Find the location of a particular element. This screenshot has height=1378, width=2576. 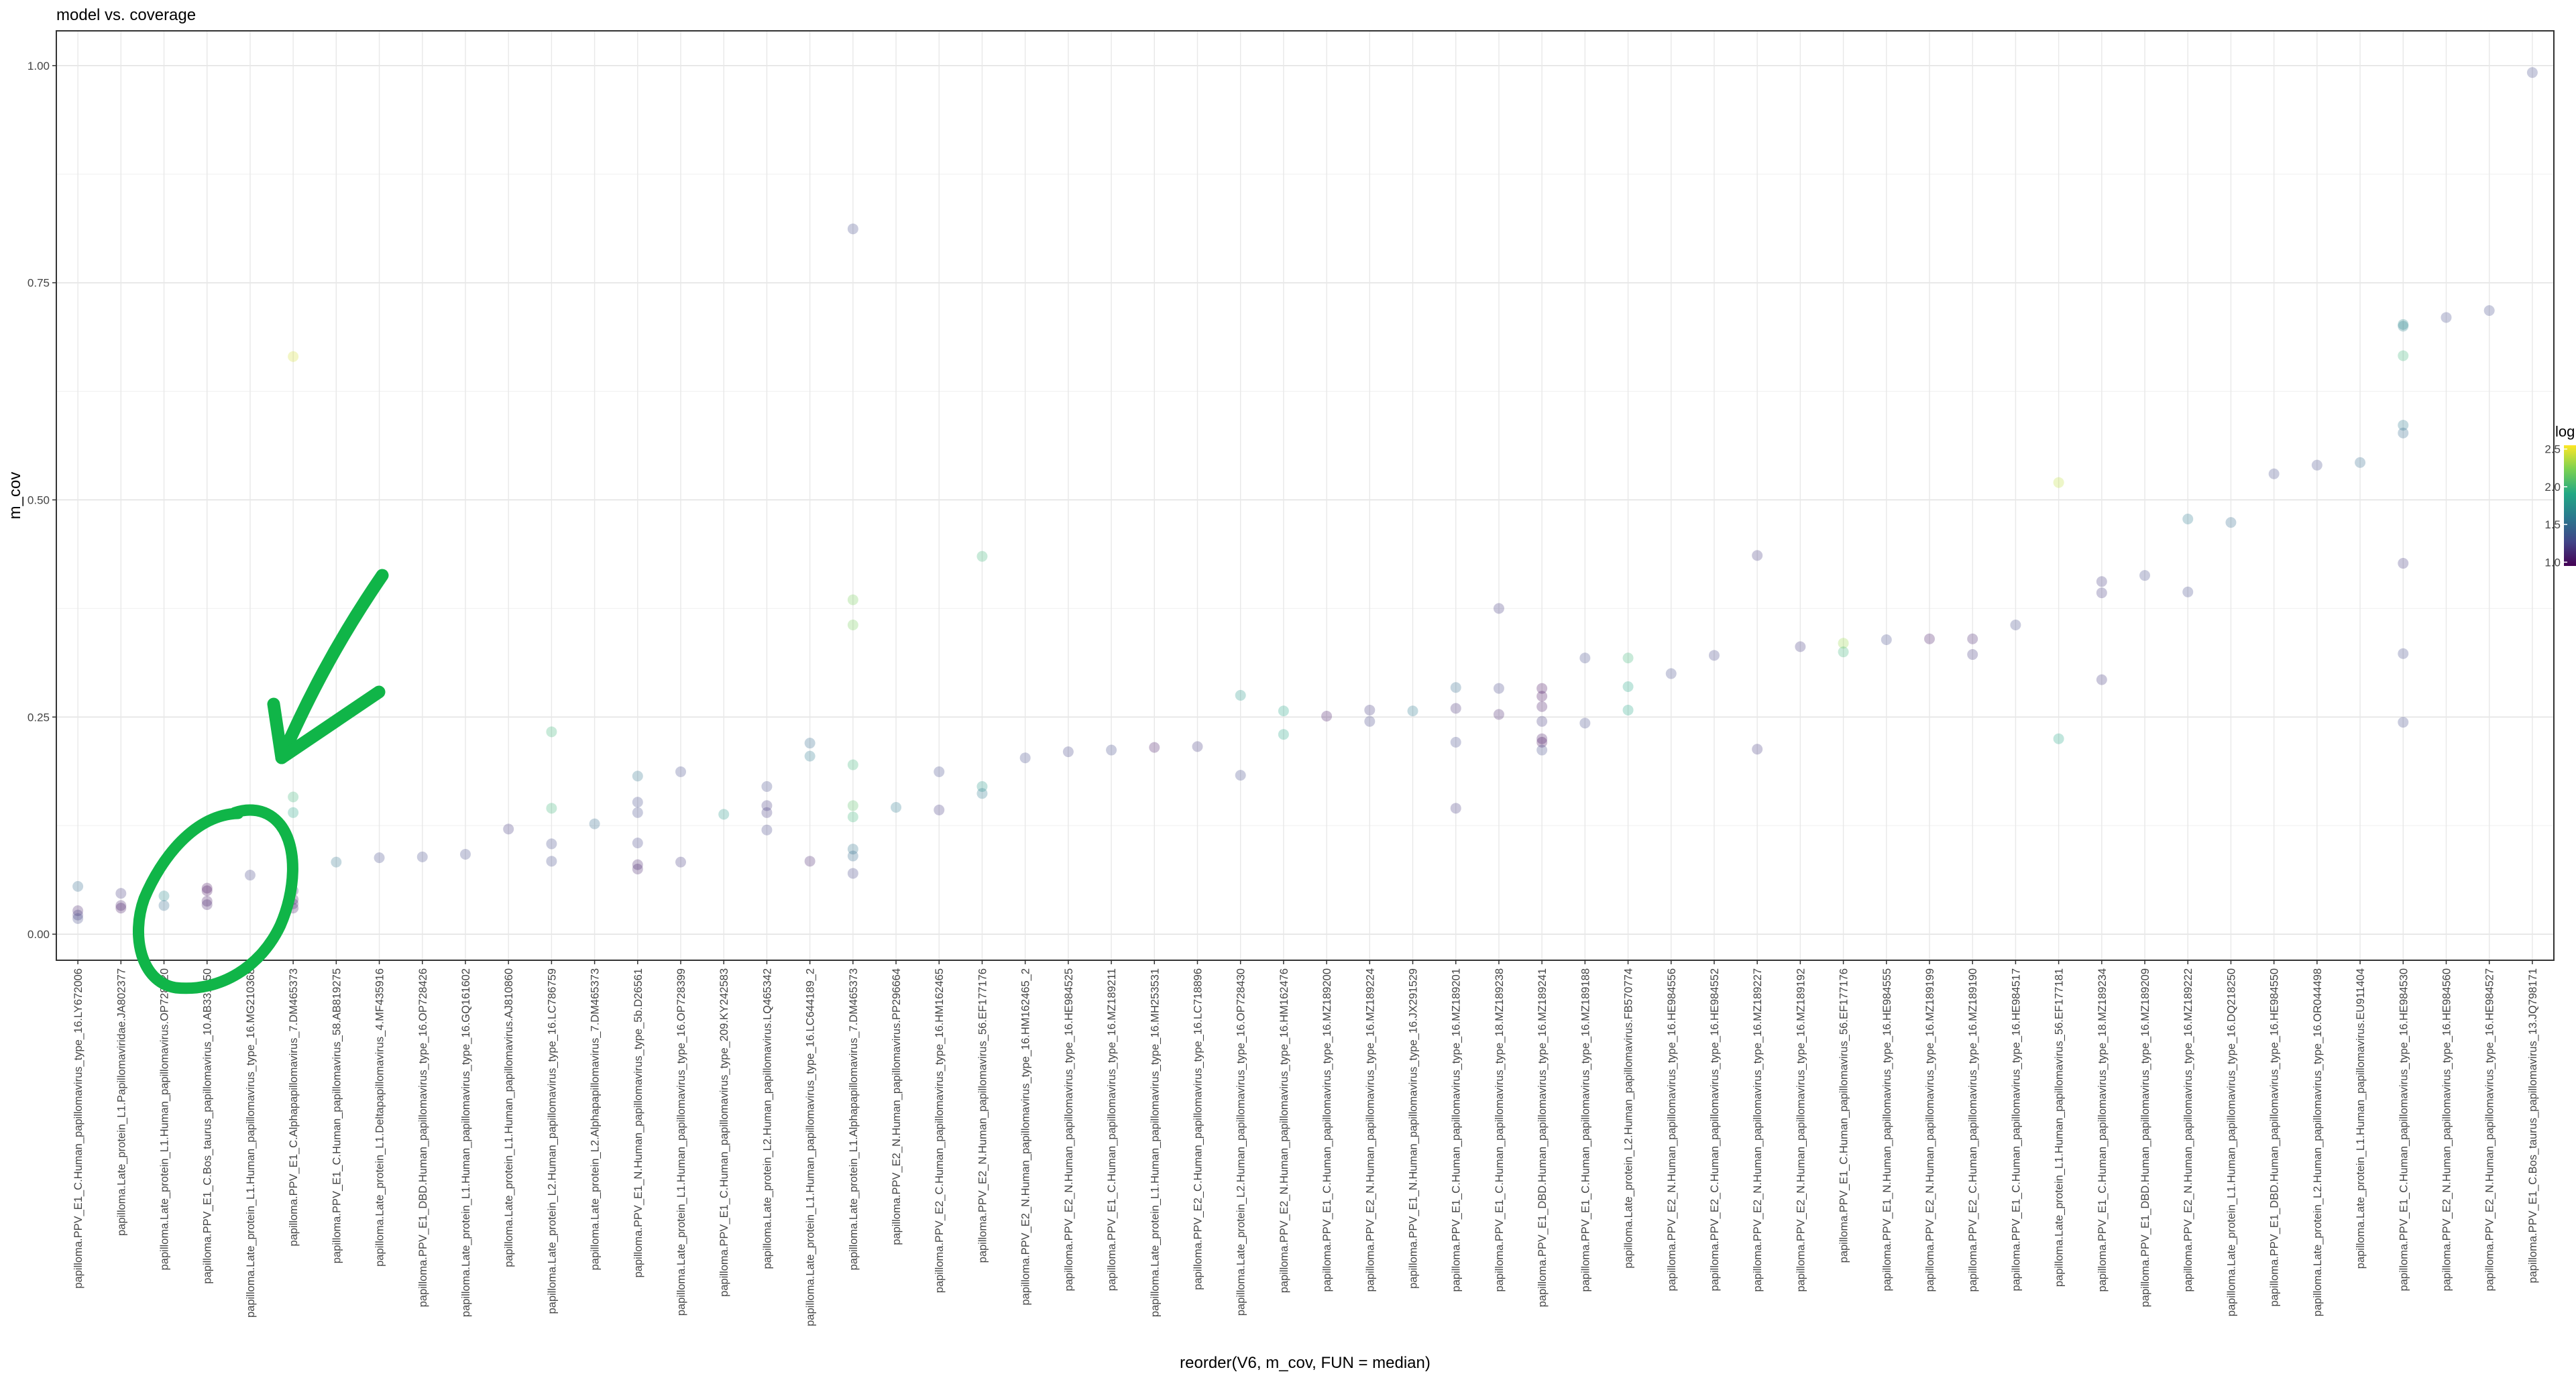

y-axis: 0.00 0.25 0.50 0.75 1.00 is located at coordinates (41, 500).